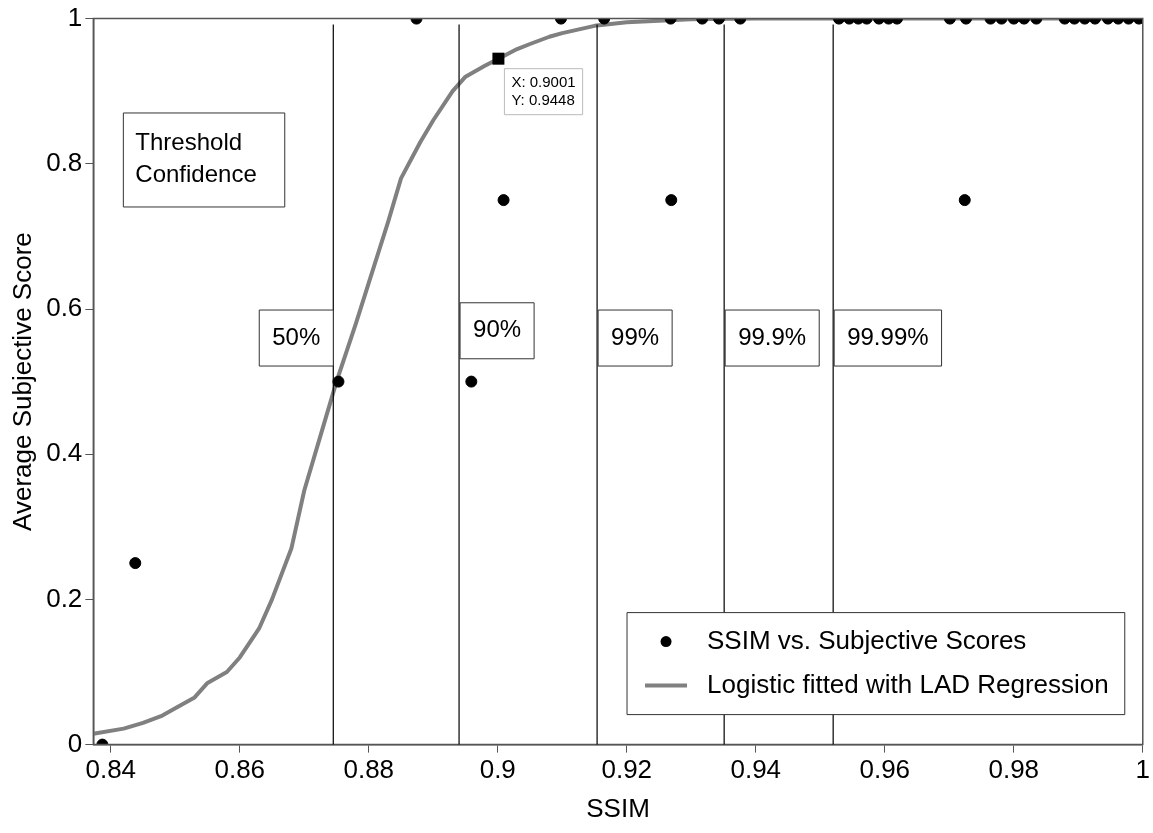 This screenshot has height=833, width=1153. What do you see at coordinates (64, 307) in the screenshot?
I see `y-tick-label: 0.6` at bounding box center [64, 307].